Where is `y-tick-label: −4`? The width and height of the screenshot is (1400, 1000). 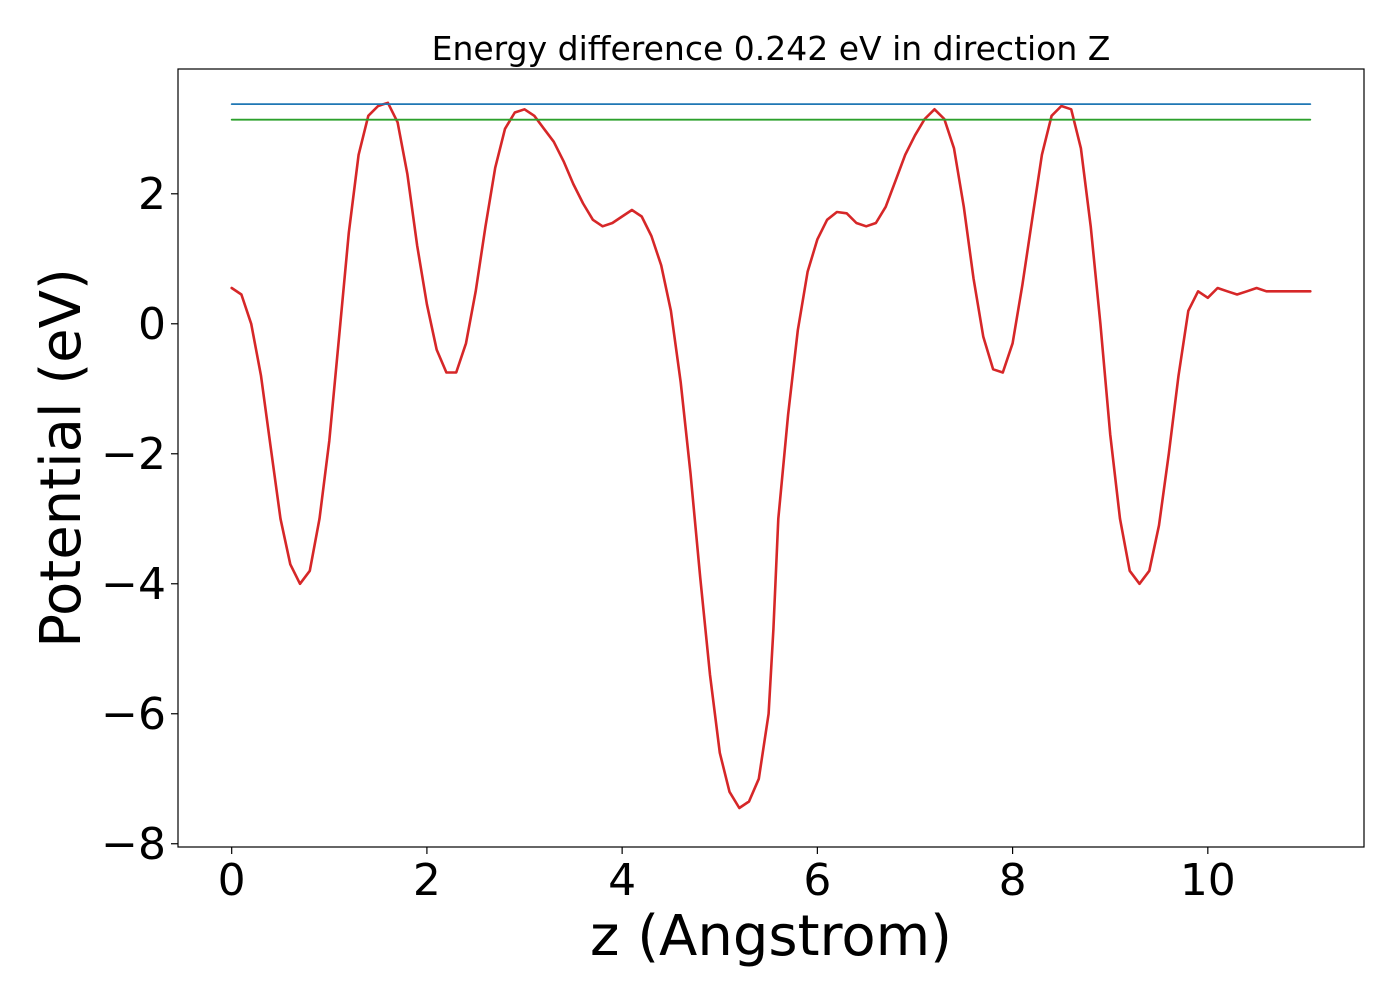 y-tick-label: −4 is located at coordinates (133, 584).